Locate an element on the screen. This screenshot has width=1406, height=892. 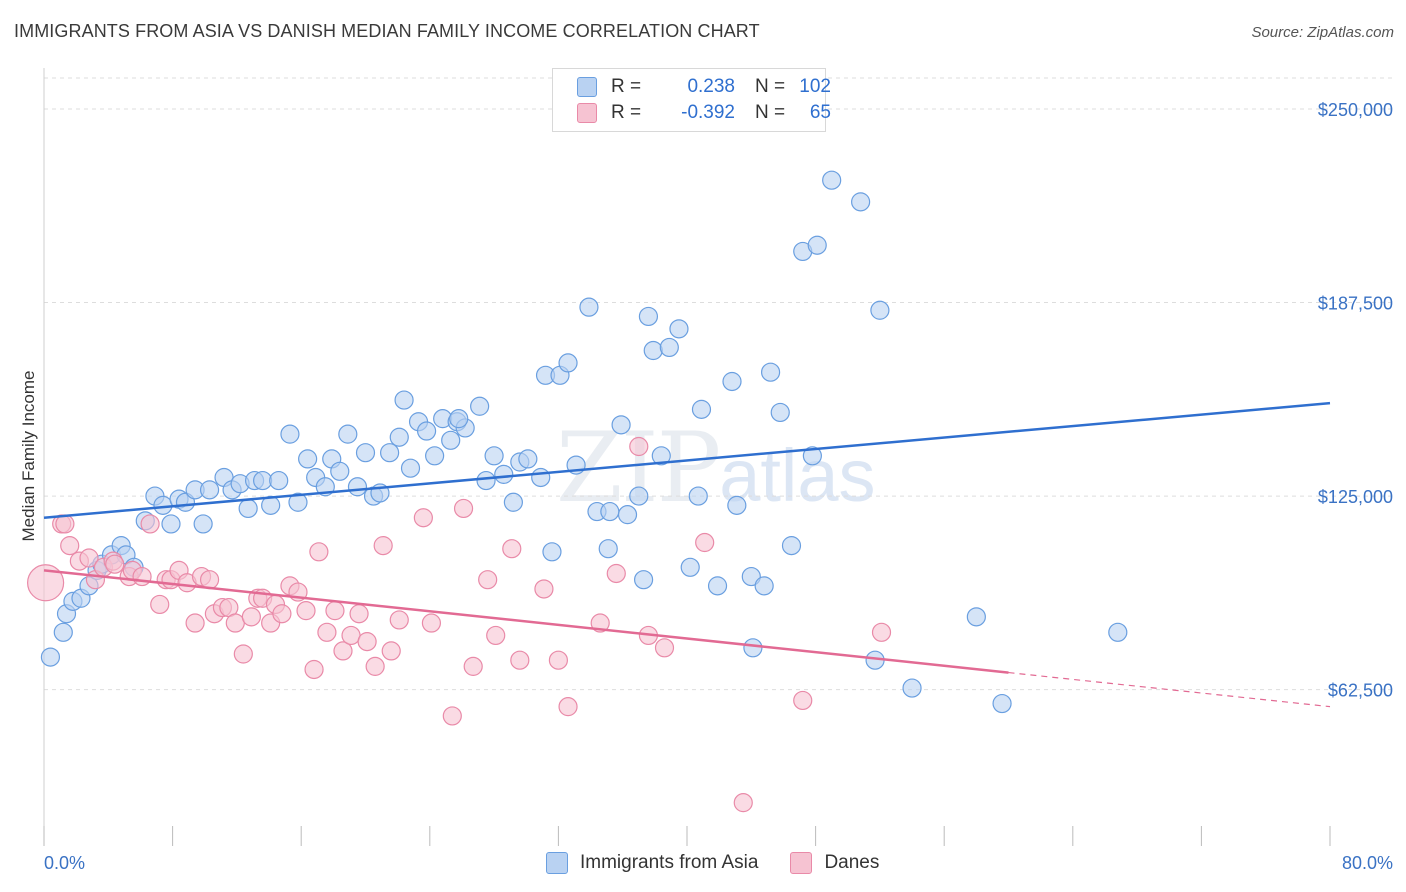
legend-n-value: 102 is located at coordinates (815, 86).